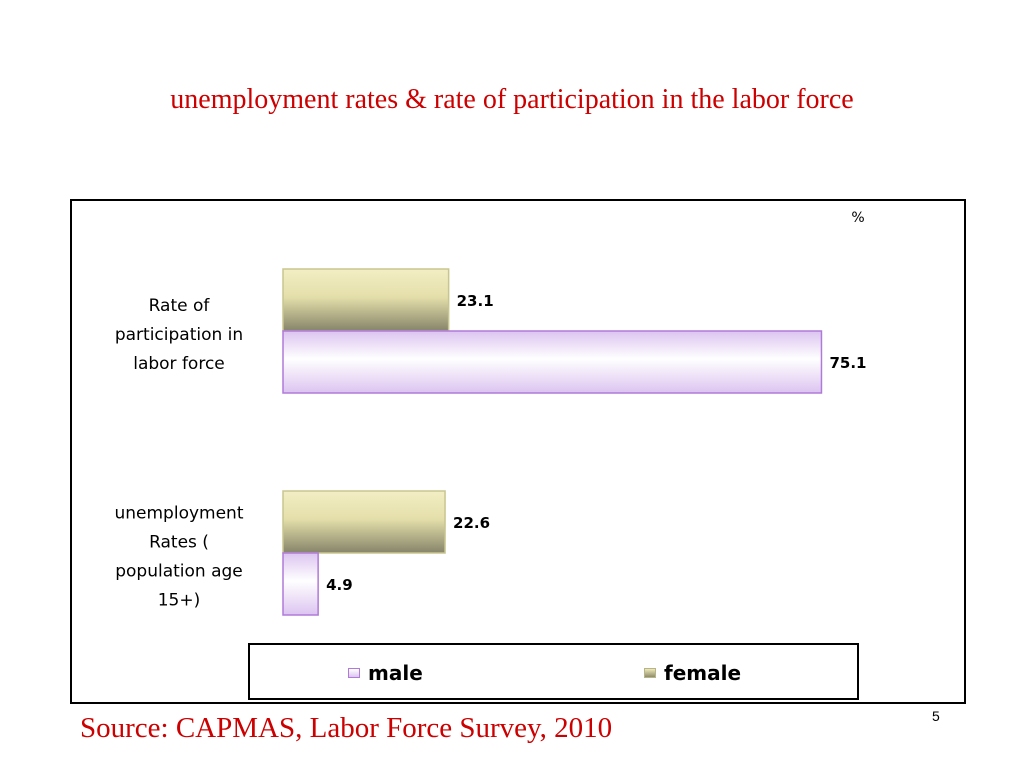 Image resolution: width=1024 pixels, height=768 pixels. I want to click on legend-swatch-female, so click(650, 673).